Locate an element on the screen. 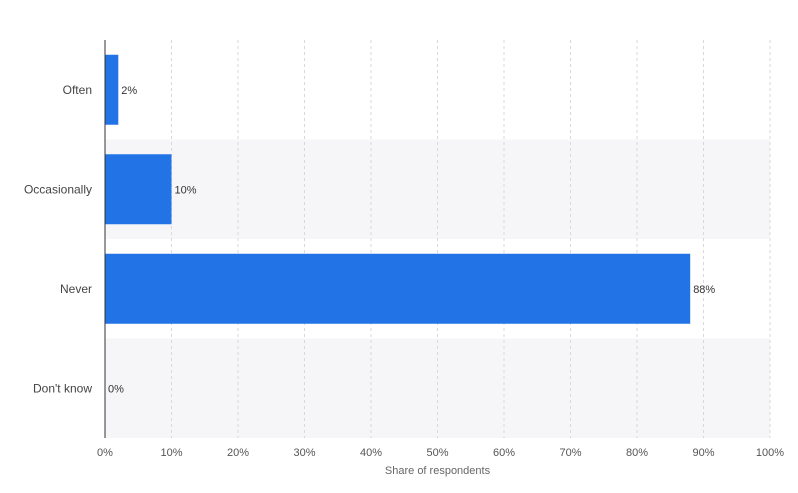 This screenshot has width=798, height=493. x-tick-label: 70% is located at coordinates (570, 453).